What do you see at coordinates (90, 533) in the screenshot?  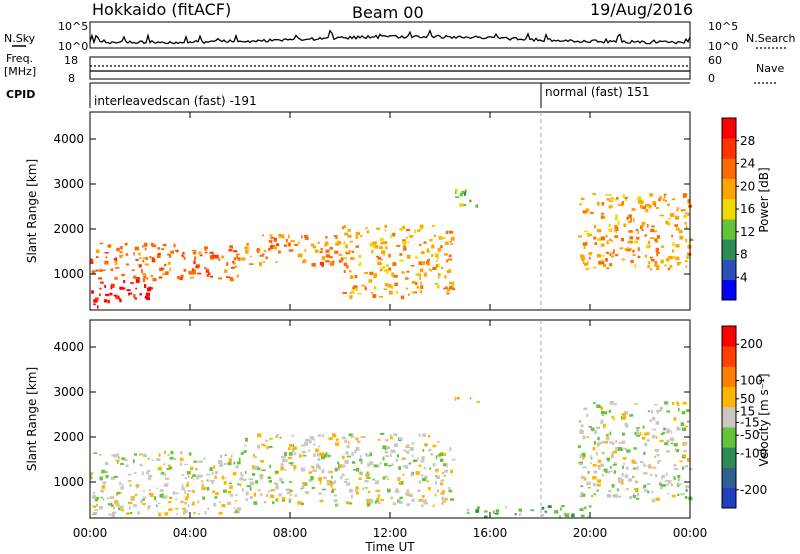 I see `x-tick-label: 00:00` at bounding box center [90, 533].